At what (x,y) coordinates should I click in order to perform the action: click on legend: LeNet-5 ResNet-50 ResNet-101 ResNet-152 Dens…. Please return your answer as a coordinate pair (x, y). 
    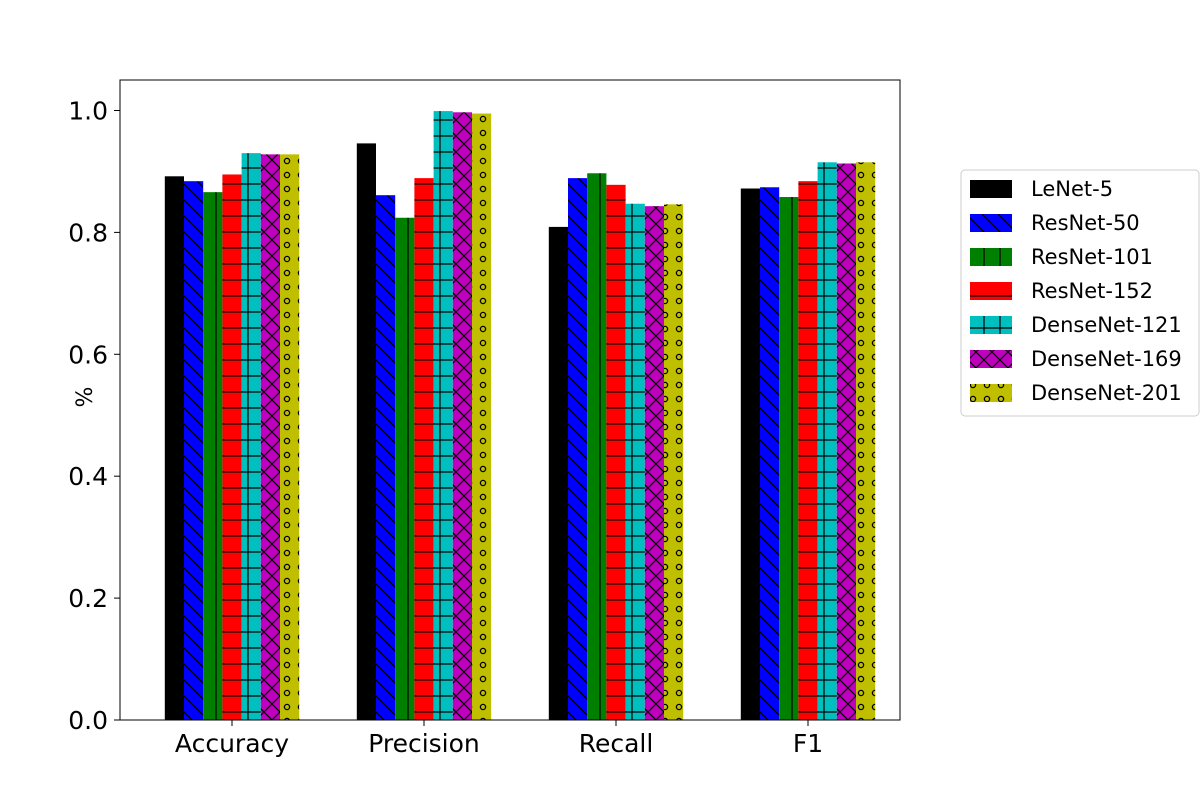
    Looking at the image, I should click on (1080, 293).